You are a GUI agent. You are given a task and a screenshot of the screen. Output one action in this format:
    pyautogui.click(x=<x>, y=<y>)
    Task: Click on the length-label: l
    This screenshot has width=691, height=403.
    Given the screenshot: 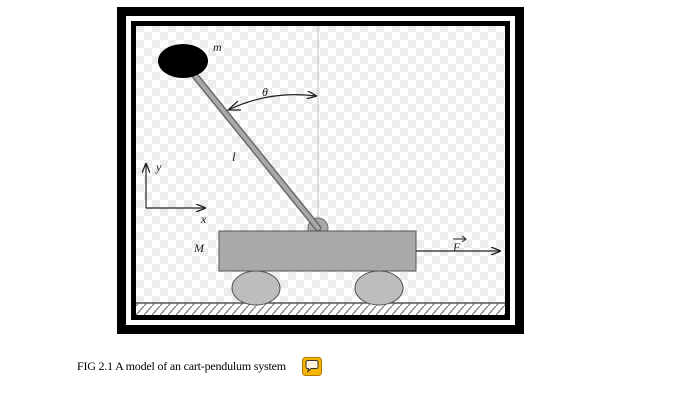 What is the action you would take?
    pyautogui.click(x=234, y=156)
    